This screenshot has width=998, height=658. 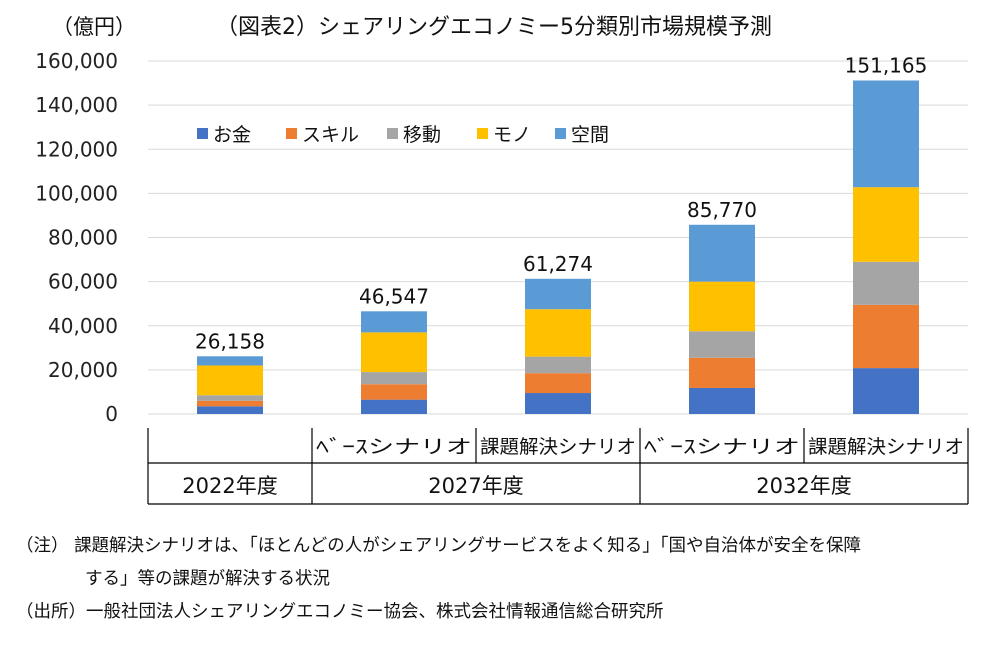 What do you see at coordinates (76, 193) in the screenshot?
I see `y-tick-label: 100,000` at bounding box center [76, 193].